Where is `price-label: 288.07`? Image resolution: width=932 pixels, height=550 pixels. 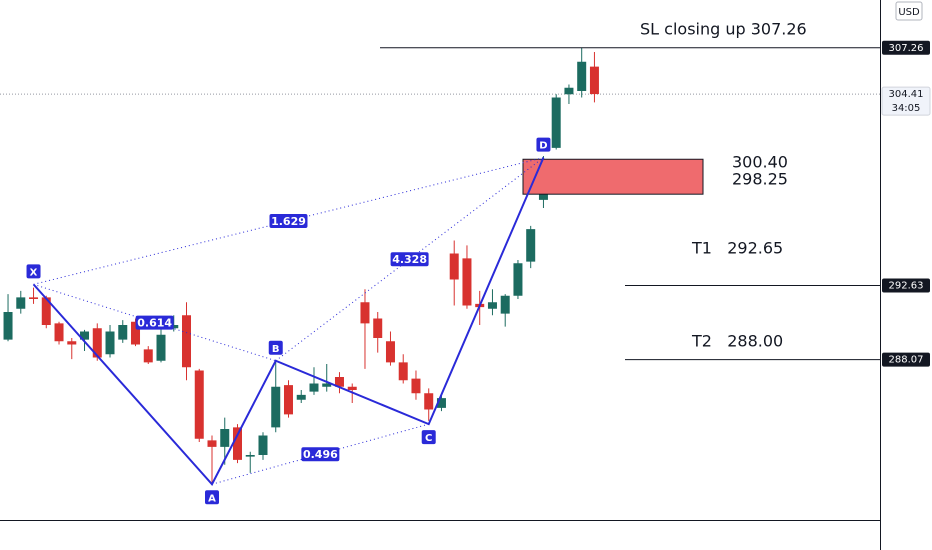 price-label: 288.07 is located at coordinates (906, 360).